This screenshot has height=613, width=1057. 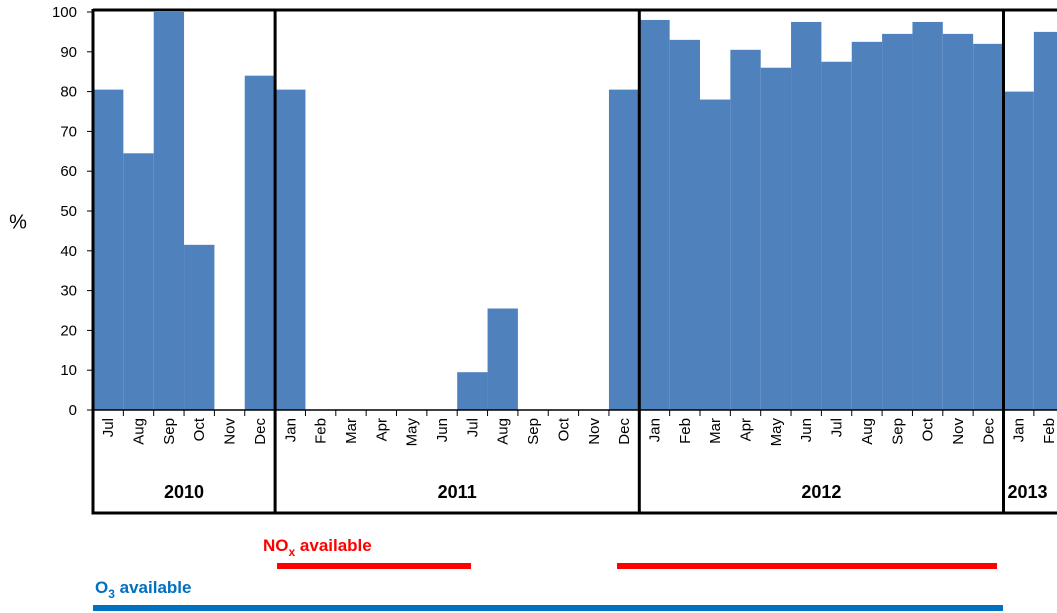 What do you see at coordinates (111, 594) in the screenshot?
I see `annotation-subscript: 3` at bounding box center [111, 594].